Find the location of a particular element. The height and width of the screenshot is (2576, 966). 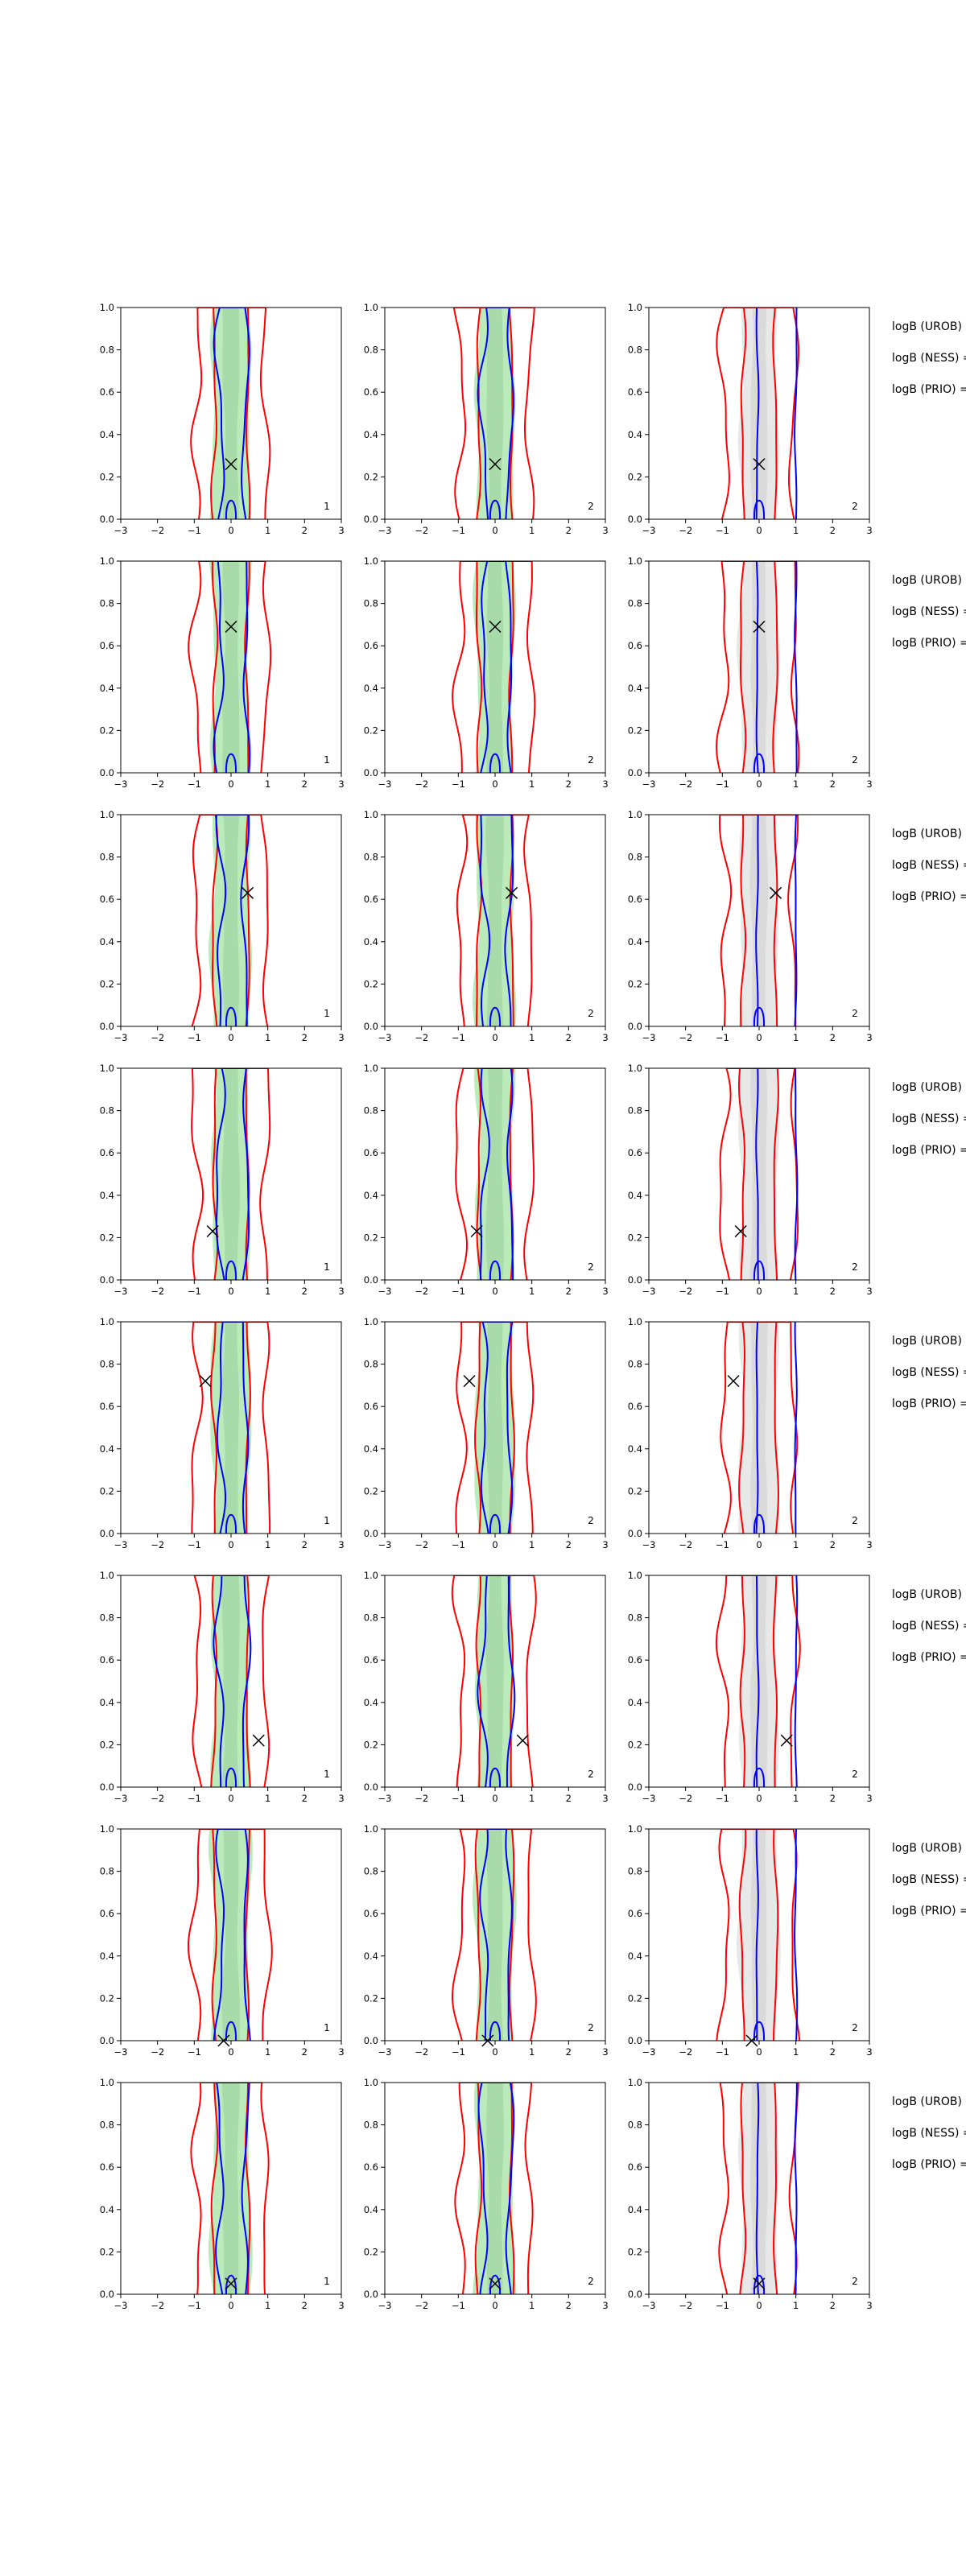

side-label: logB (PRIO) = is located at coordinates (929, 896).